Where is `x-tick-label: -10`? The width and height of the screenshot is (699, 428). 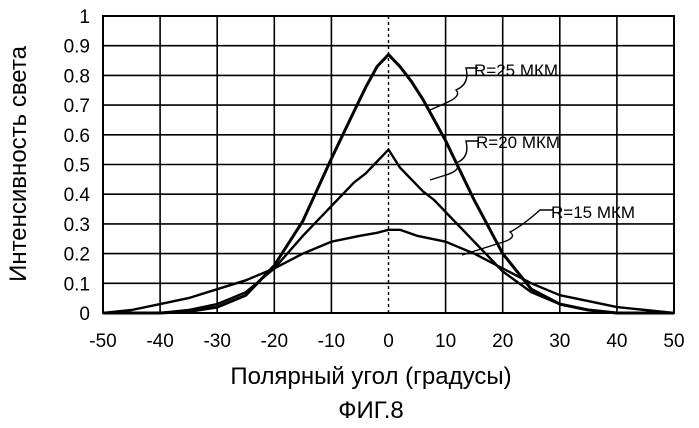 x-tick-label: -10 is located at coordinates (331, 341).